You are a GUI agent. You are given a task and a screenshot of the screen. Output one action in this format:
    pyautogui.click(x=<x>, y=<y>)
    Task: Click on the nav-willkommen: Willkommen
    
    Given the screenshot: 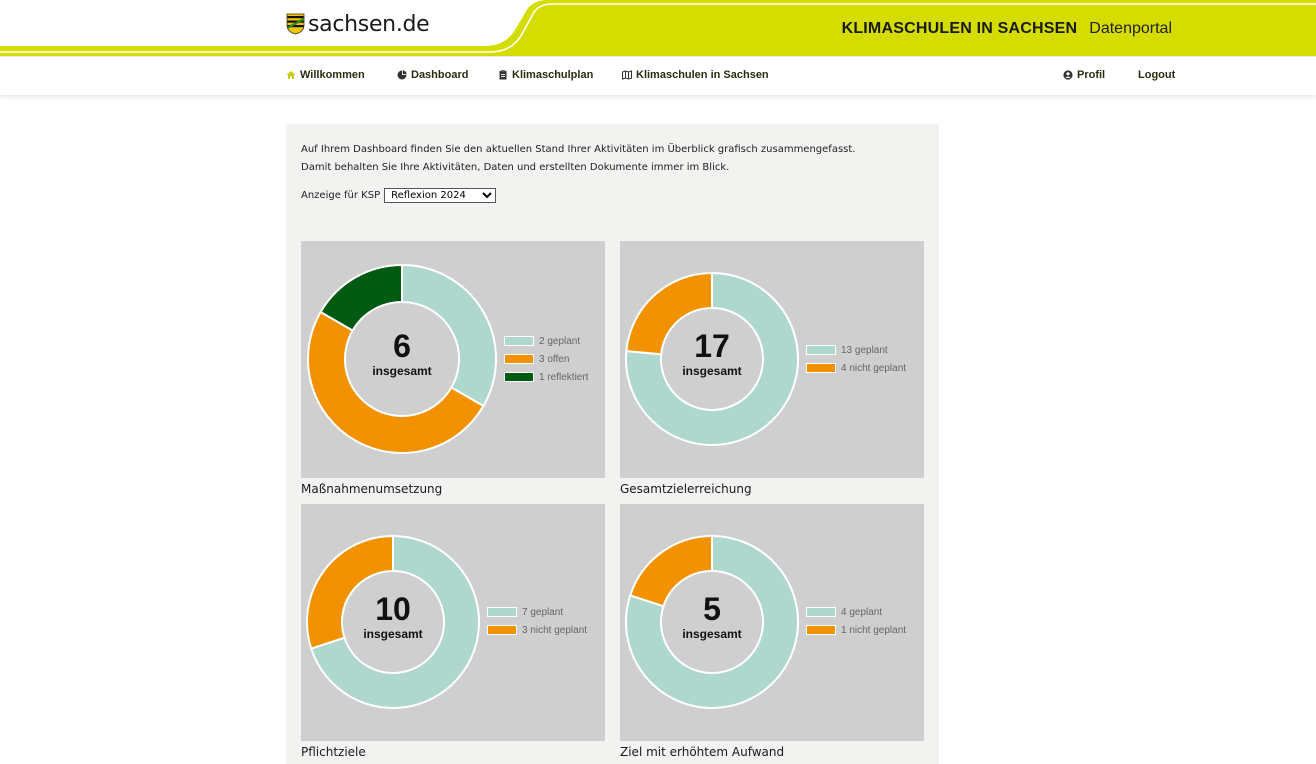 What is the action you would take?
    pyautogui.click(x=325, y=75)
    